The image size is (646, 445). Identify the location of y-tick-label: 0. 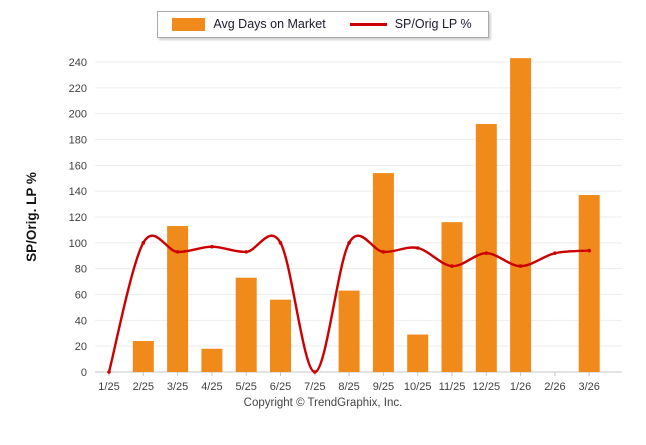
(84, 373).